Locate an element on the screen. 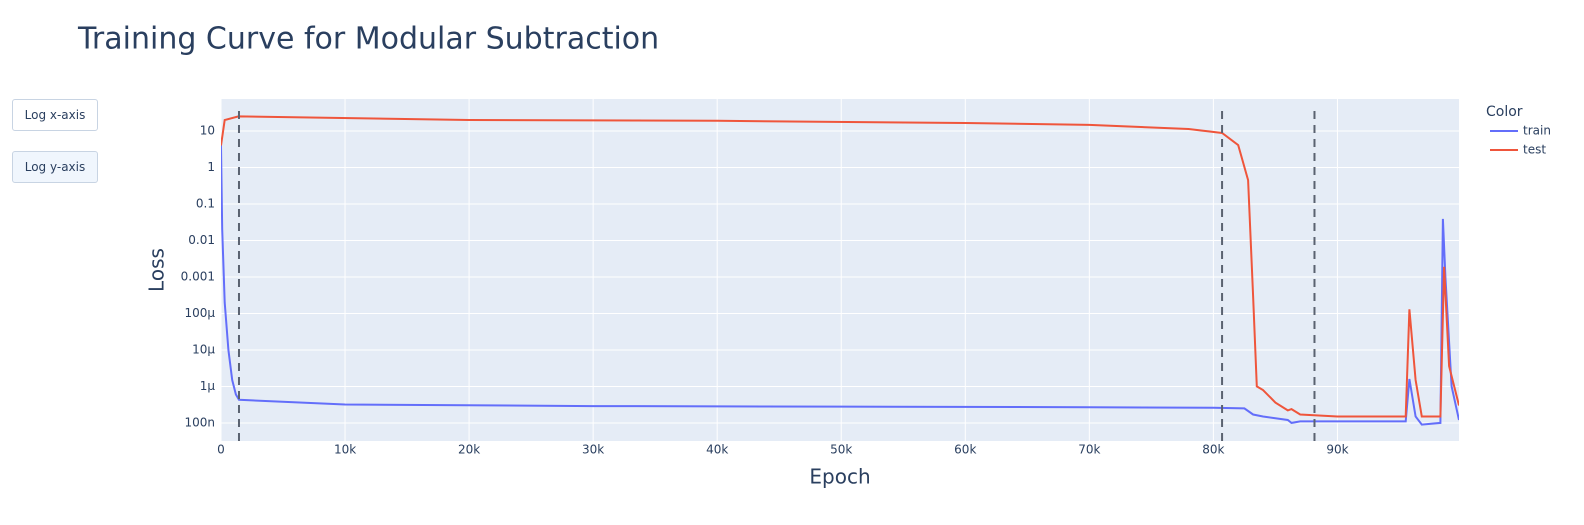 Image resolution: width=1584 pixels, height=525 pixels. chart-title: Training Curve for Modular Subtraction is located at coordinates (368, 39).